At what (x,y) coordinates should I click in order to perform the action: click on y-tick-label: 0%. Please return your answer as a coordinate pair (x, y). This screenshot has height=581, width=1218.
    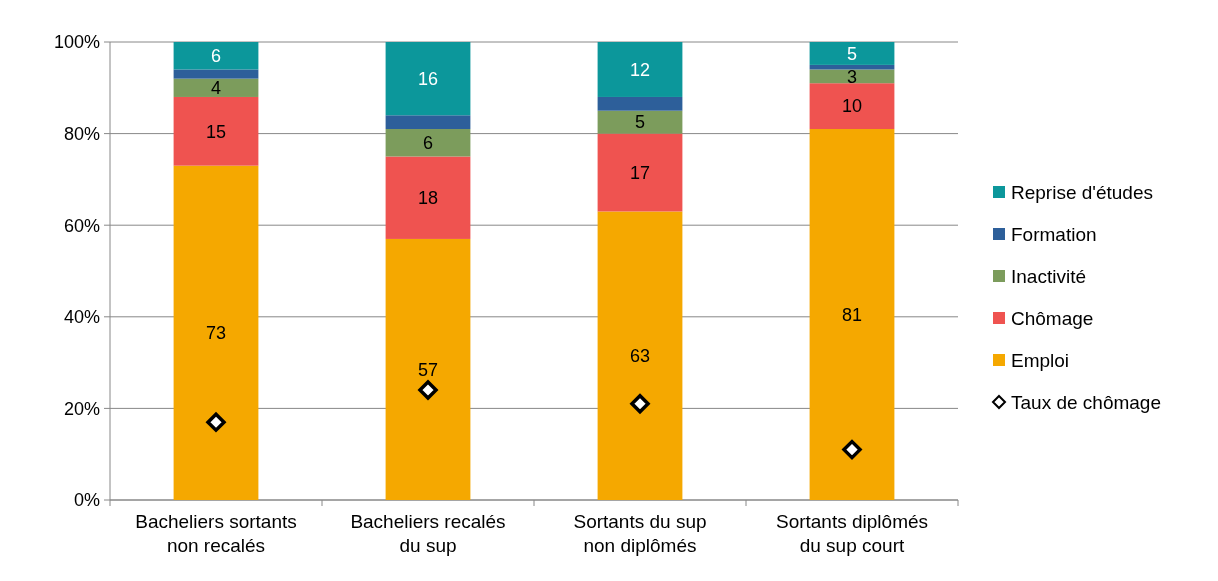
    Looking at the image, I should click on (86, 500).